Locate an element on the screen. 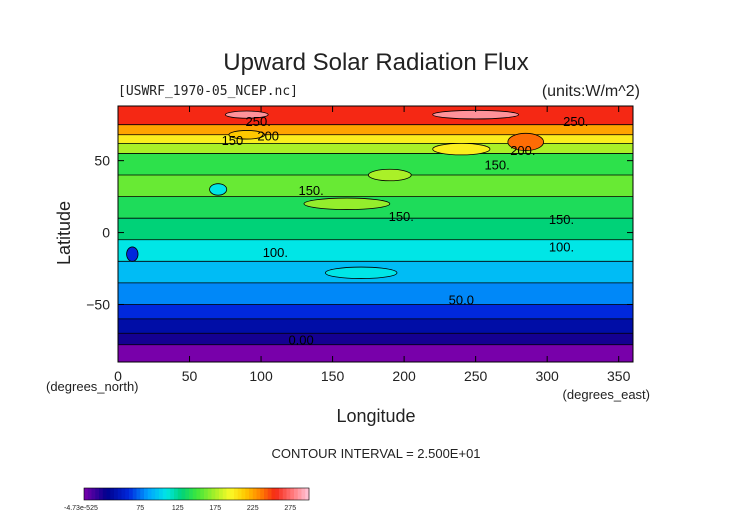 This screenshot has height=532, width=752. contour-label-6: 150. is located at coordinates (310, 190).